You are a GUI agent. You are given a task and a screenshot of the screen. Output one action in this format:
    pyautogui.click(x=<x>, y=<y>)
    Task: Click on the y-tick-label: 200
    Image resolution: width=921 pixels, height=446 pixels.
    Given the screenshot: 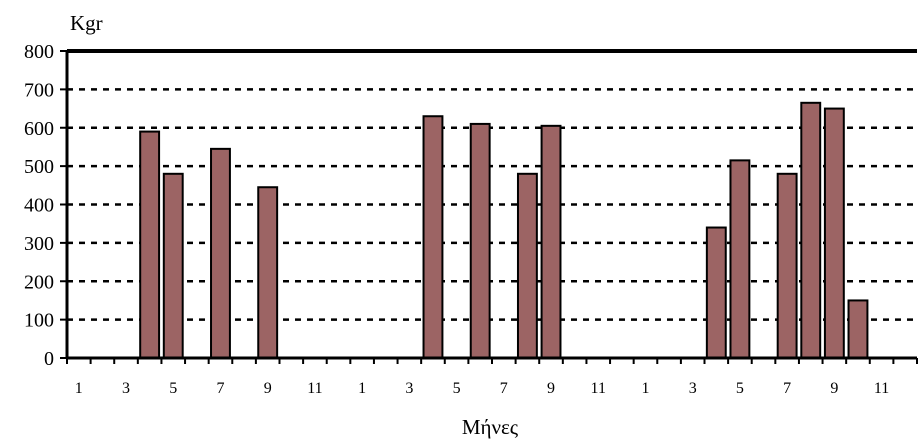 What is the action you would take?
    pyautogui.click(x=39, y=282)
    